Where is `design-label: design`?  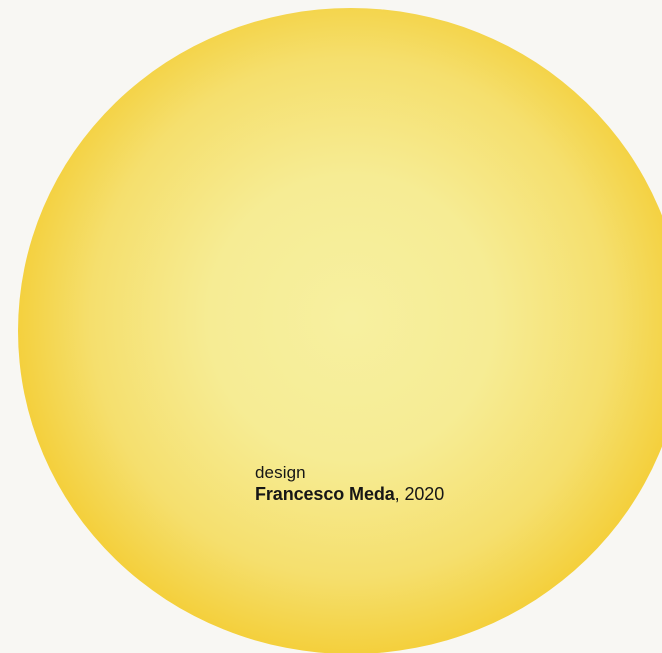
design-label: design is located at coordinates (280, 472).